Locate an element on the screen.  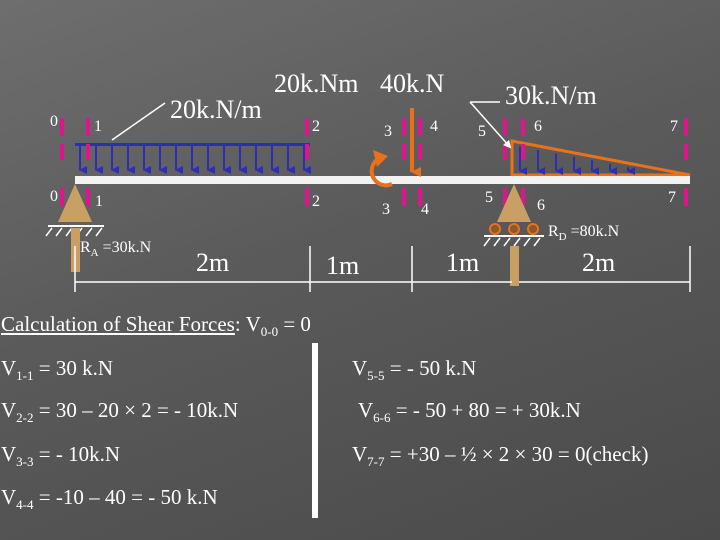
section-bottom-0: 0 is located at coordinates (54, 196).